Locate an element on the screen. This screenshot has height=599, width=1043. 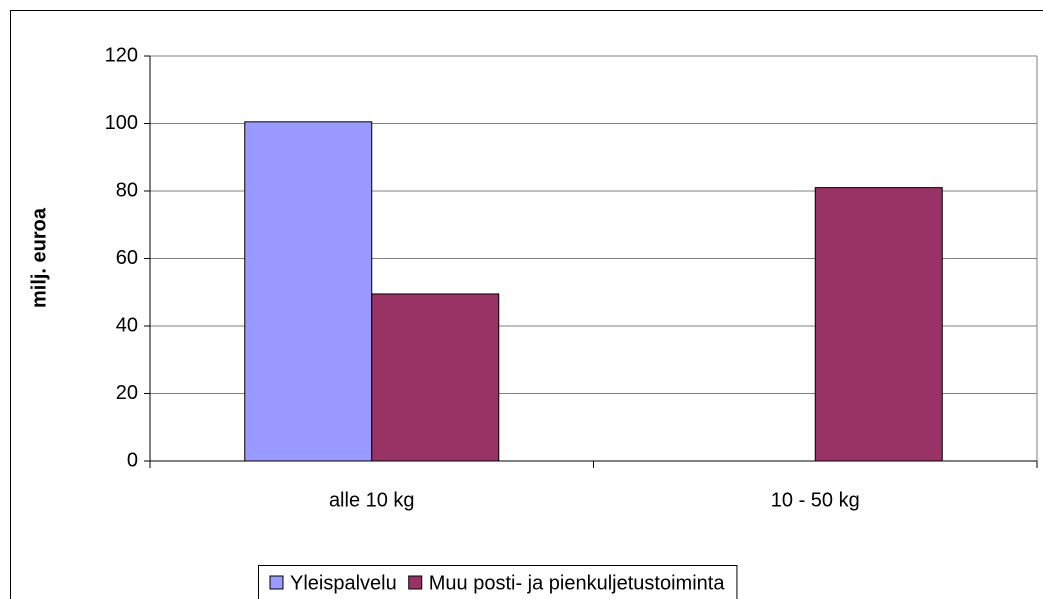
y-tick-label: 0 is located at coordinates (132, 460).